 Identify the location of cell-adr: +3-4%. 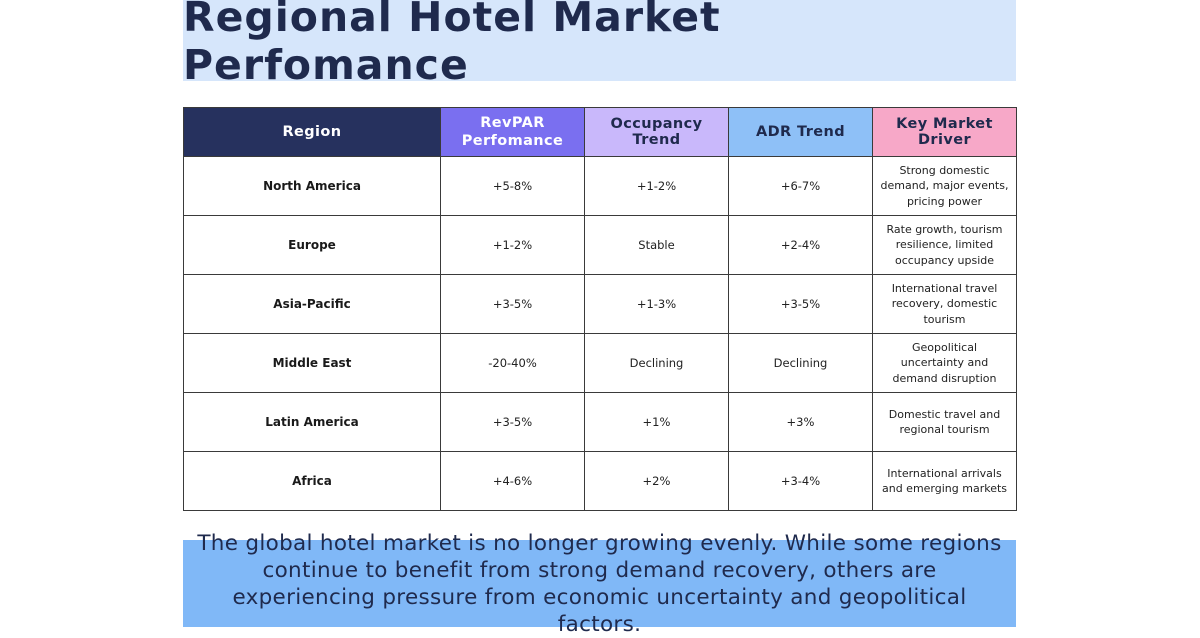
(800, 481).